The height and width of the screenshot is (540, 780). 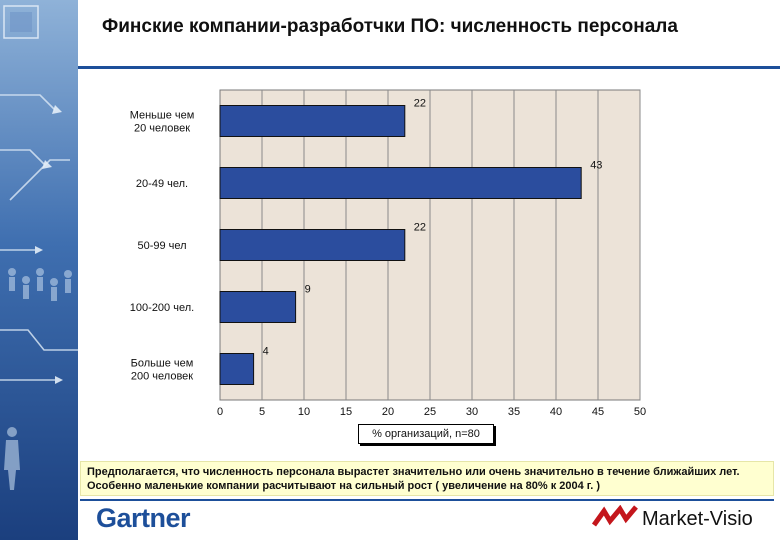 What do you see at coordinates (514, 410) in the screenshot?
I see `x-tick-label: 35` at bounding box center [514, 410].